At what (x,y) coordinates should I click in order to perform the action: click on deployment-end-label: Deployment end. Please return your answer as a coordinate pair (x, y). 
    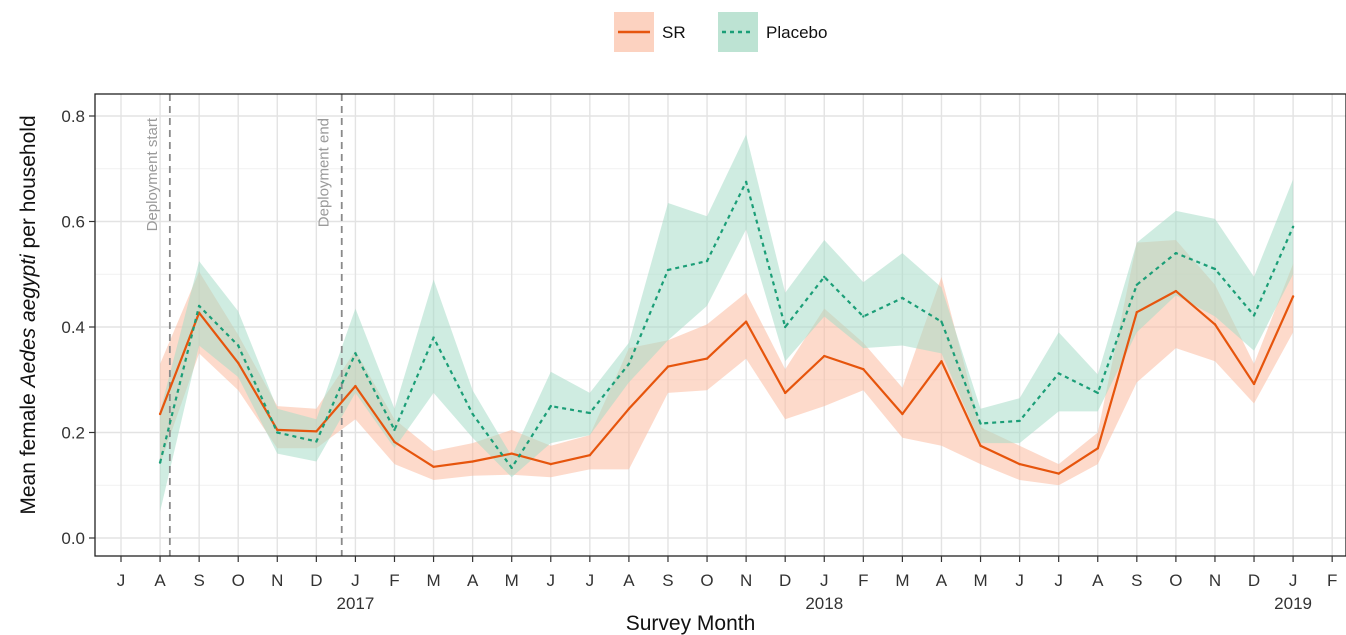
    Looking at the image, I should click on (324, 172).